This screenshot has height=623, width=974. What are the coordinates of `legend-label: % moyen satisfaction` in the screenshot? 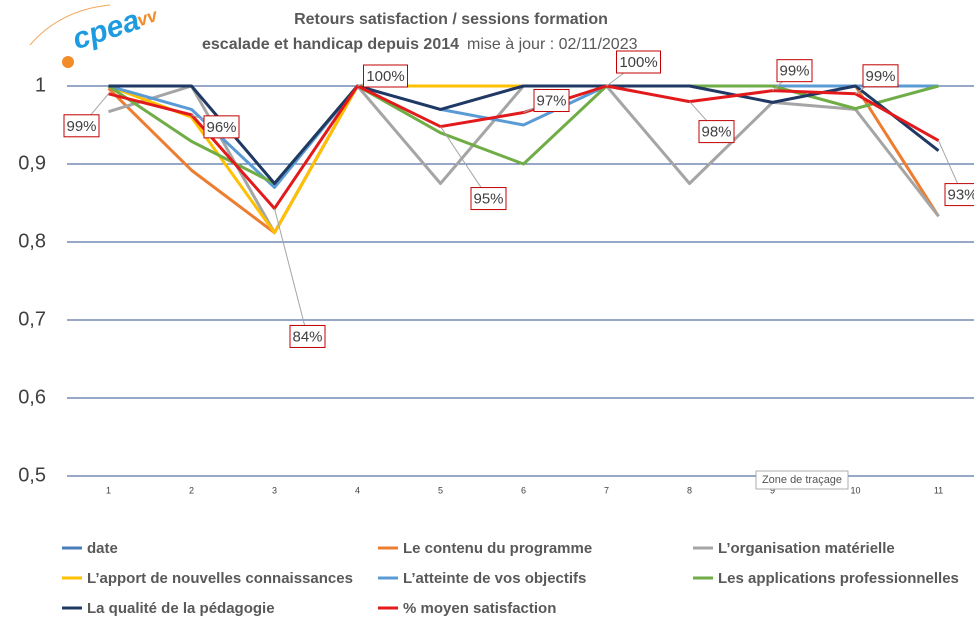 It's located at (479, 608).